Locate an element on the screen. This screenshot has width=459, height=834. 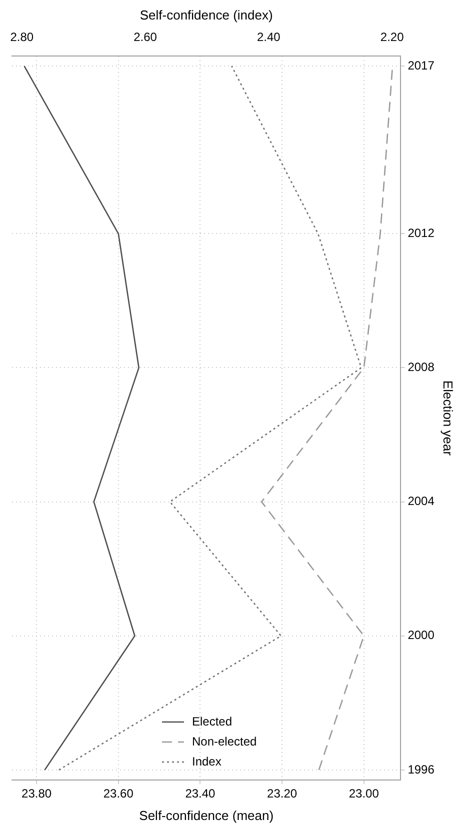
legend-label: Non-elected is located at coordinates (224, 741).